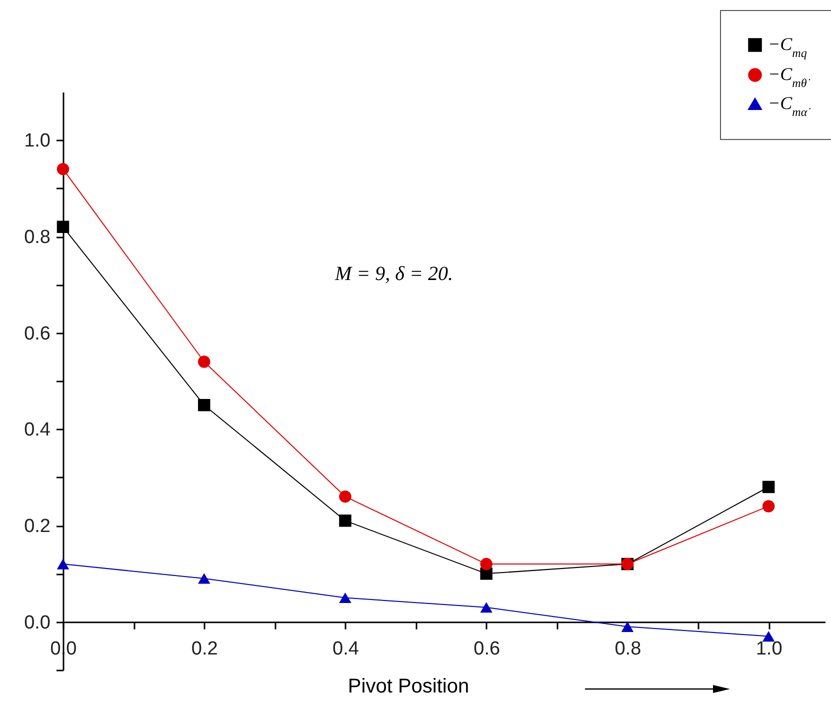  I want to click on x-tick-label: 0.2, so click(204, 649).